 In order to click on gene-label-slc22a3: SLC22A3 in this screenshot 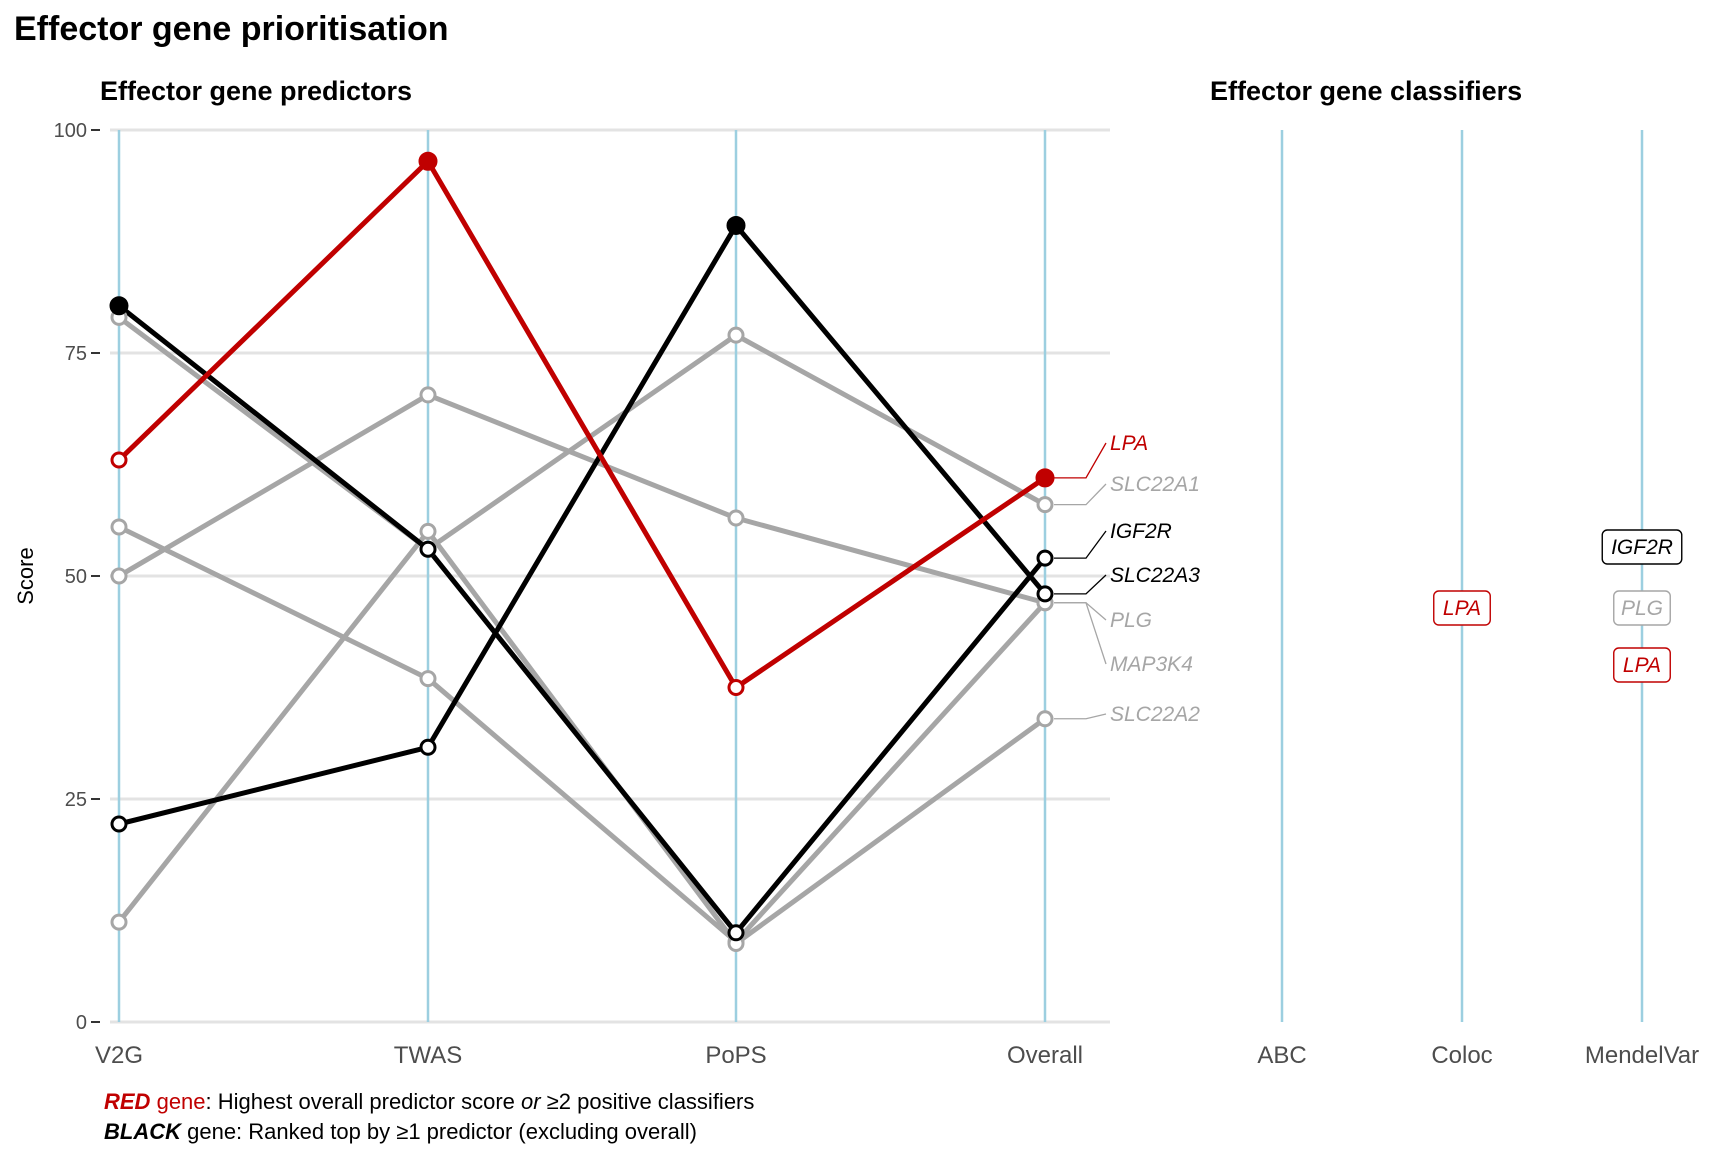, I will do `click(1155, 575)`.